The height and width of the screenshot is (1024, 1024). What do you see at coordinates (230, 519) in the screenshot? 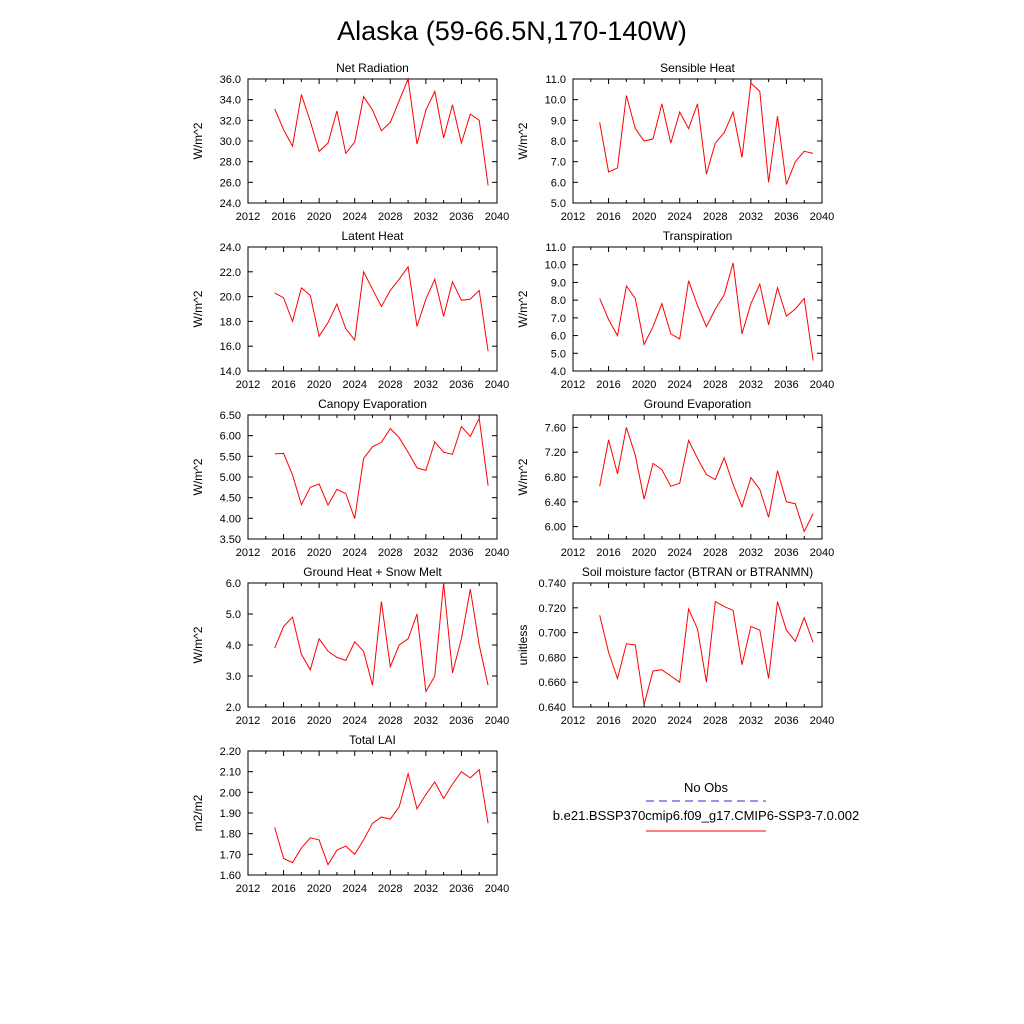
I see `y-tick-label: 4.00` at bounding box center [230, 519].